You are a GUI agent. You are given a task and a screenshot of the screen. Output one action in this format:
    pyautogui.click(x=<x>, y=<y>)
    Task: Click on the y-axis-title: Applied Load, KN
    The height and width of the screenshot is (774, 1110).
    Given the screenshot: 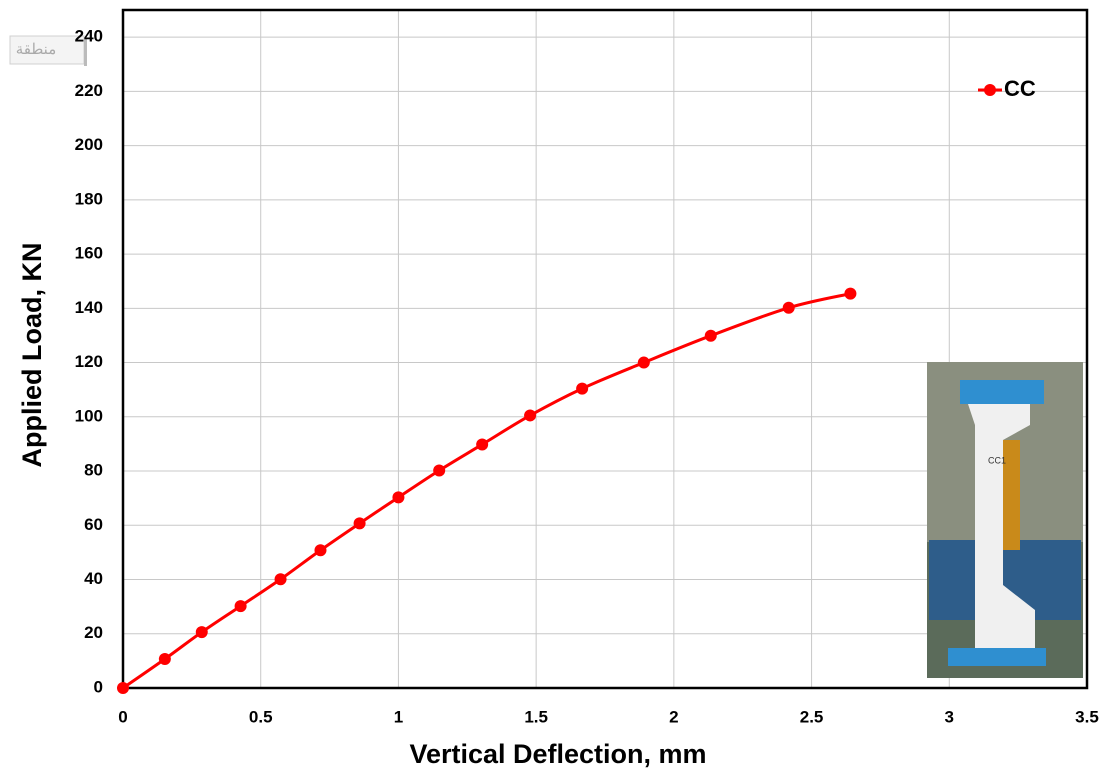 What is the action you would take?
    pyautogui.click(x=32, y=355)
    